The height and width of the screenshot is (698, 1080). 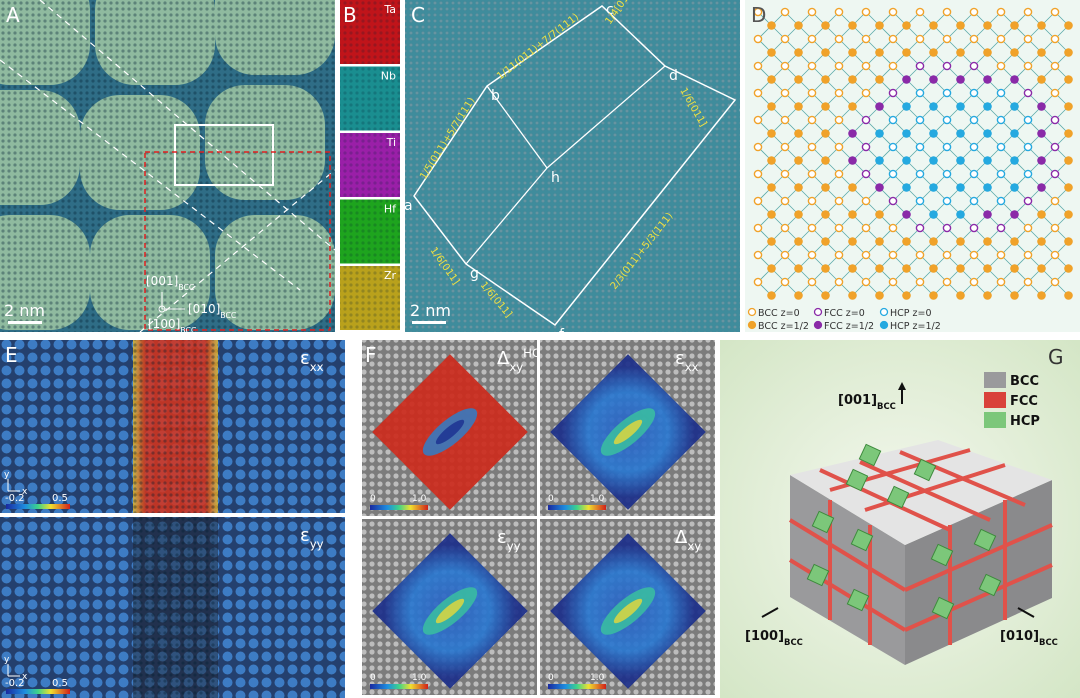 I want to click on legend-label: FCC z=1/2, so click(x=849, y=326).